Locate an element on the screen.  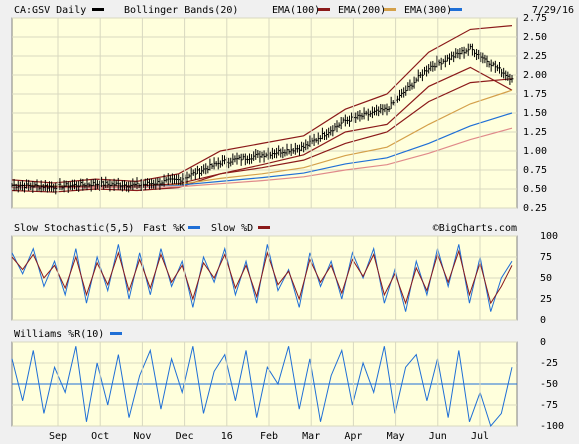
stochastic-y-tick: 0 is located at coordinates (543, 320).